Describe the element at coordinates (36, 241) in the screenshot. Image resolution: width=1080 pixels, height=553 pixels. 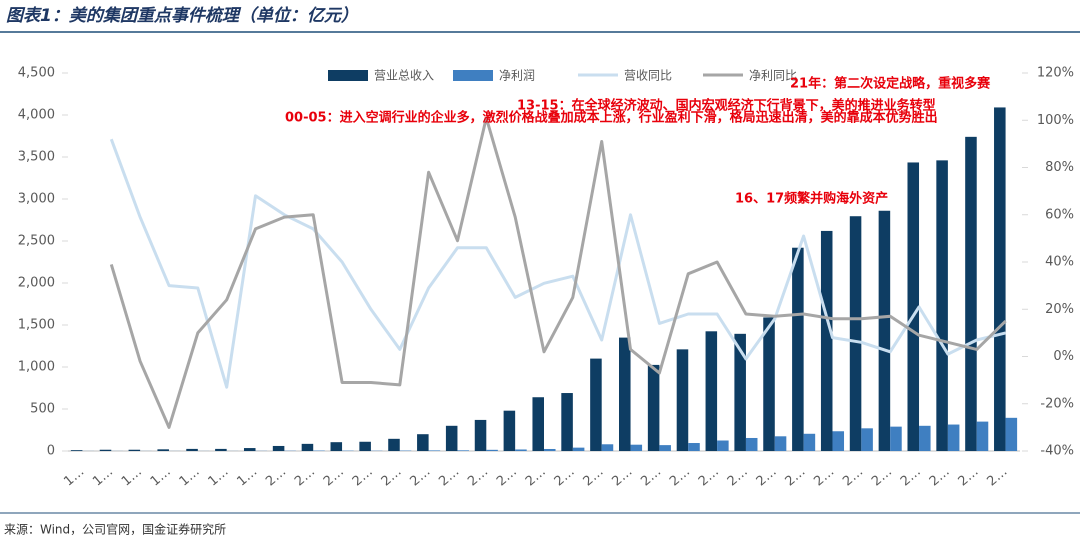
I see `y-tick-label: 2,500` at that location.